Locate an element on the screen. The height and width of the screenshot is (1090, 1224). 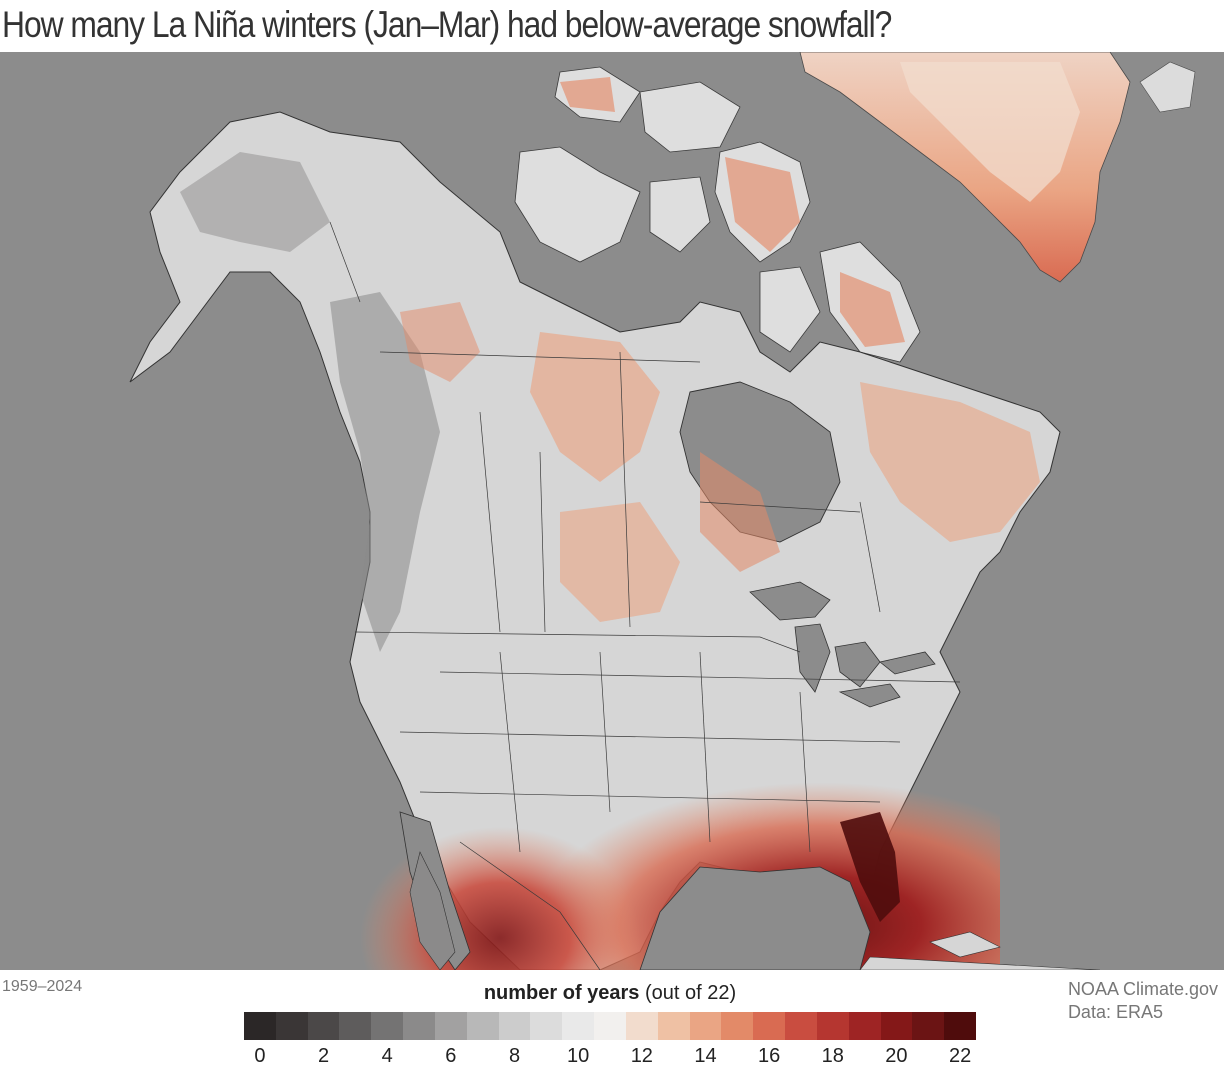
legend-color-scale is located at coordinates (610, 1026).